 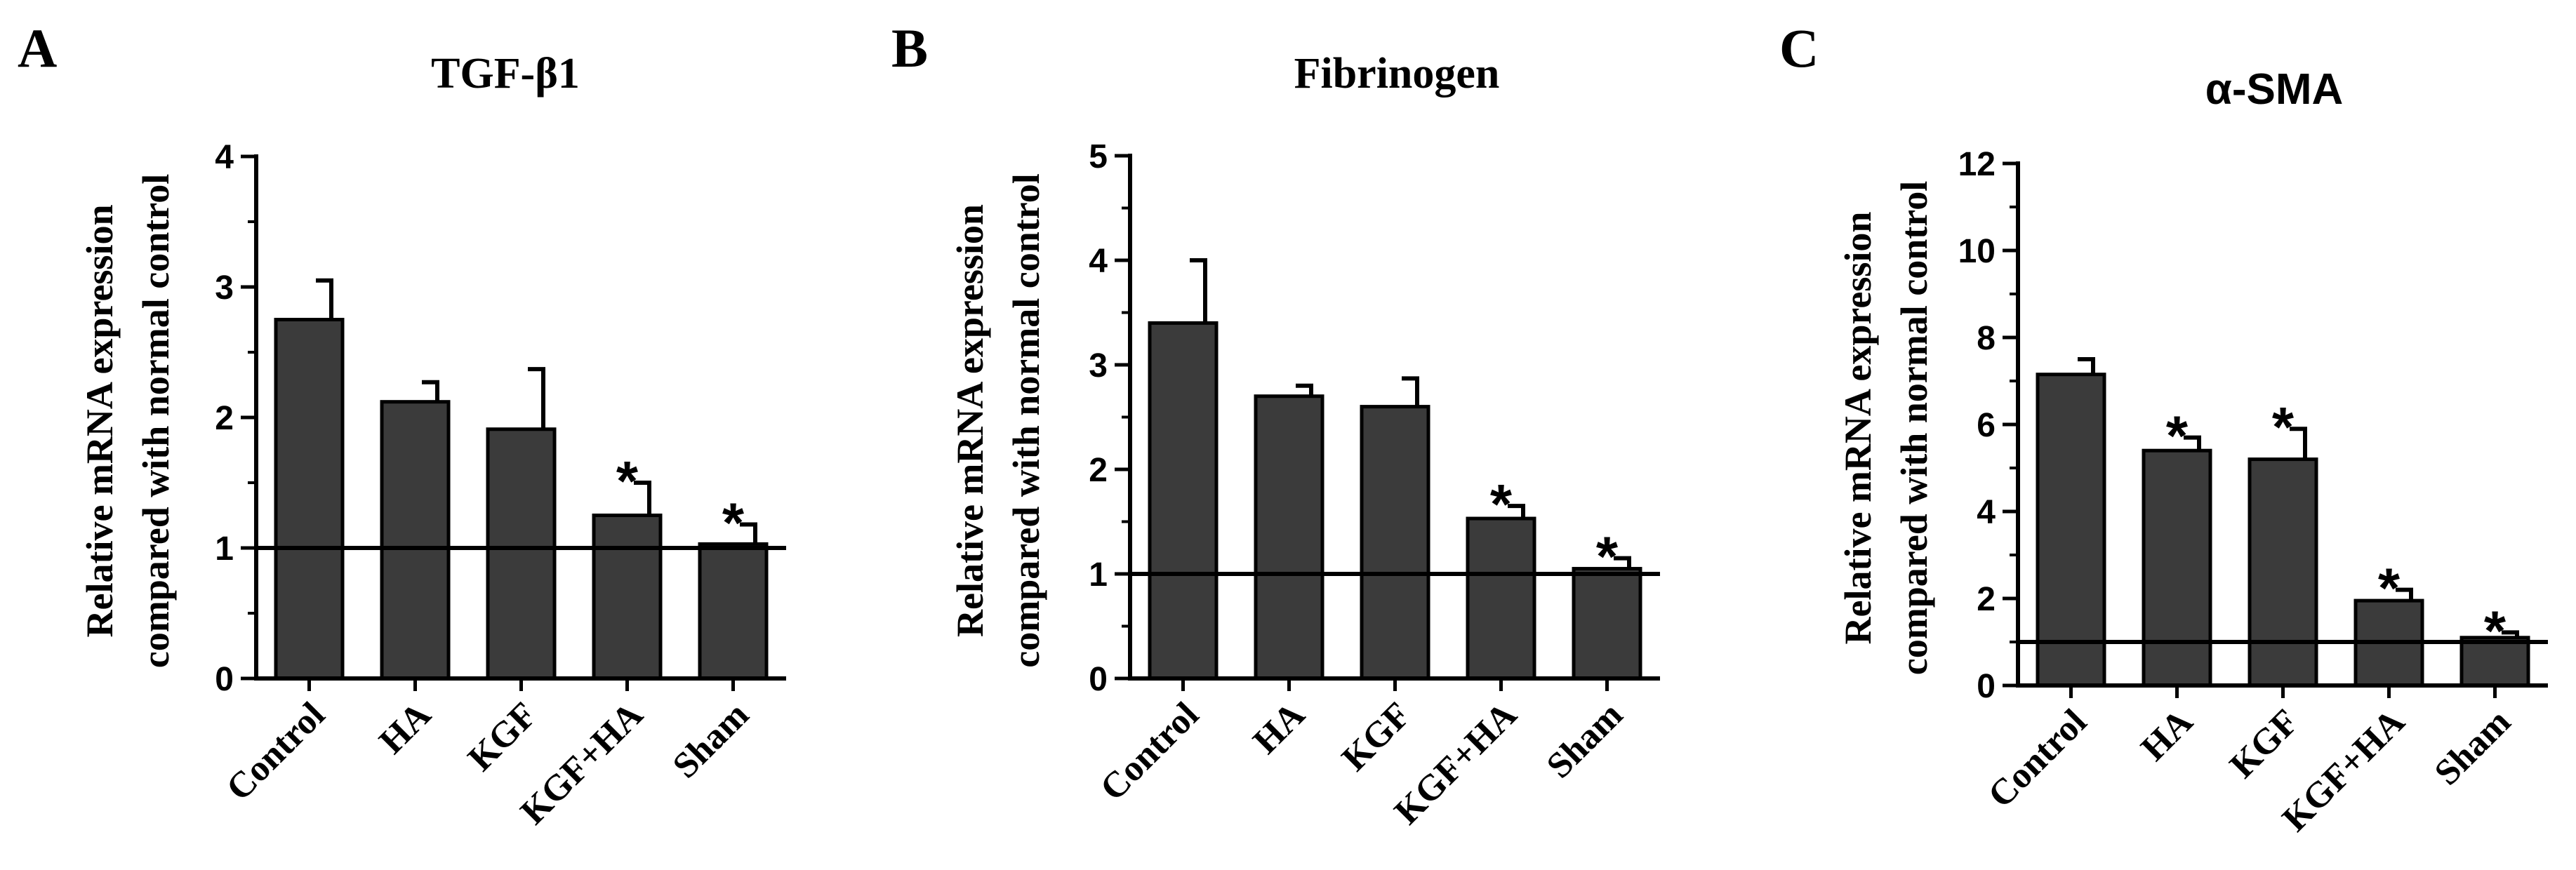 What do you see at coordinates (1799, 49) in the screenshot?
I see `panel-letter: C` at bounding box center [1799, 49].